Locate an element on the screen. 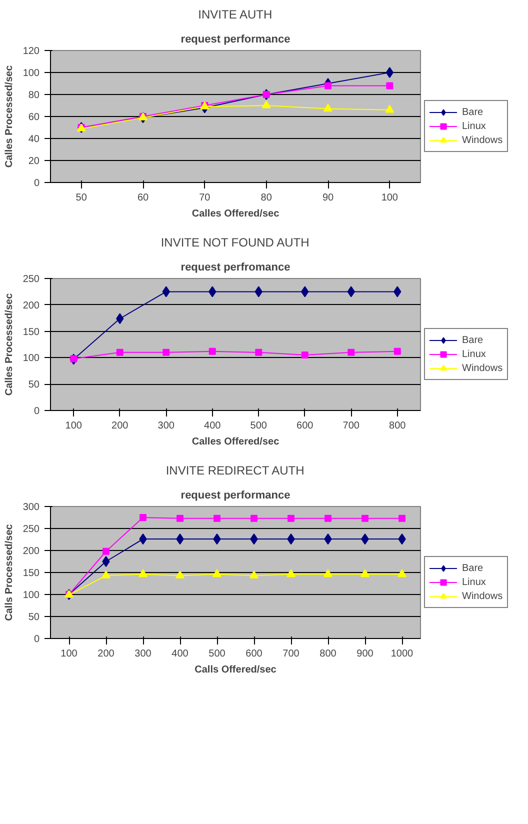 This screenshot has height=824, width=528. y-tick-label: 60 is located at coordinates (34, 117).